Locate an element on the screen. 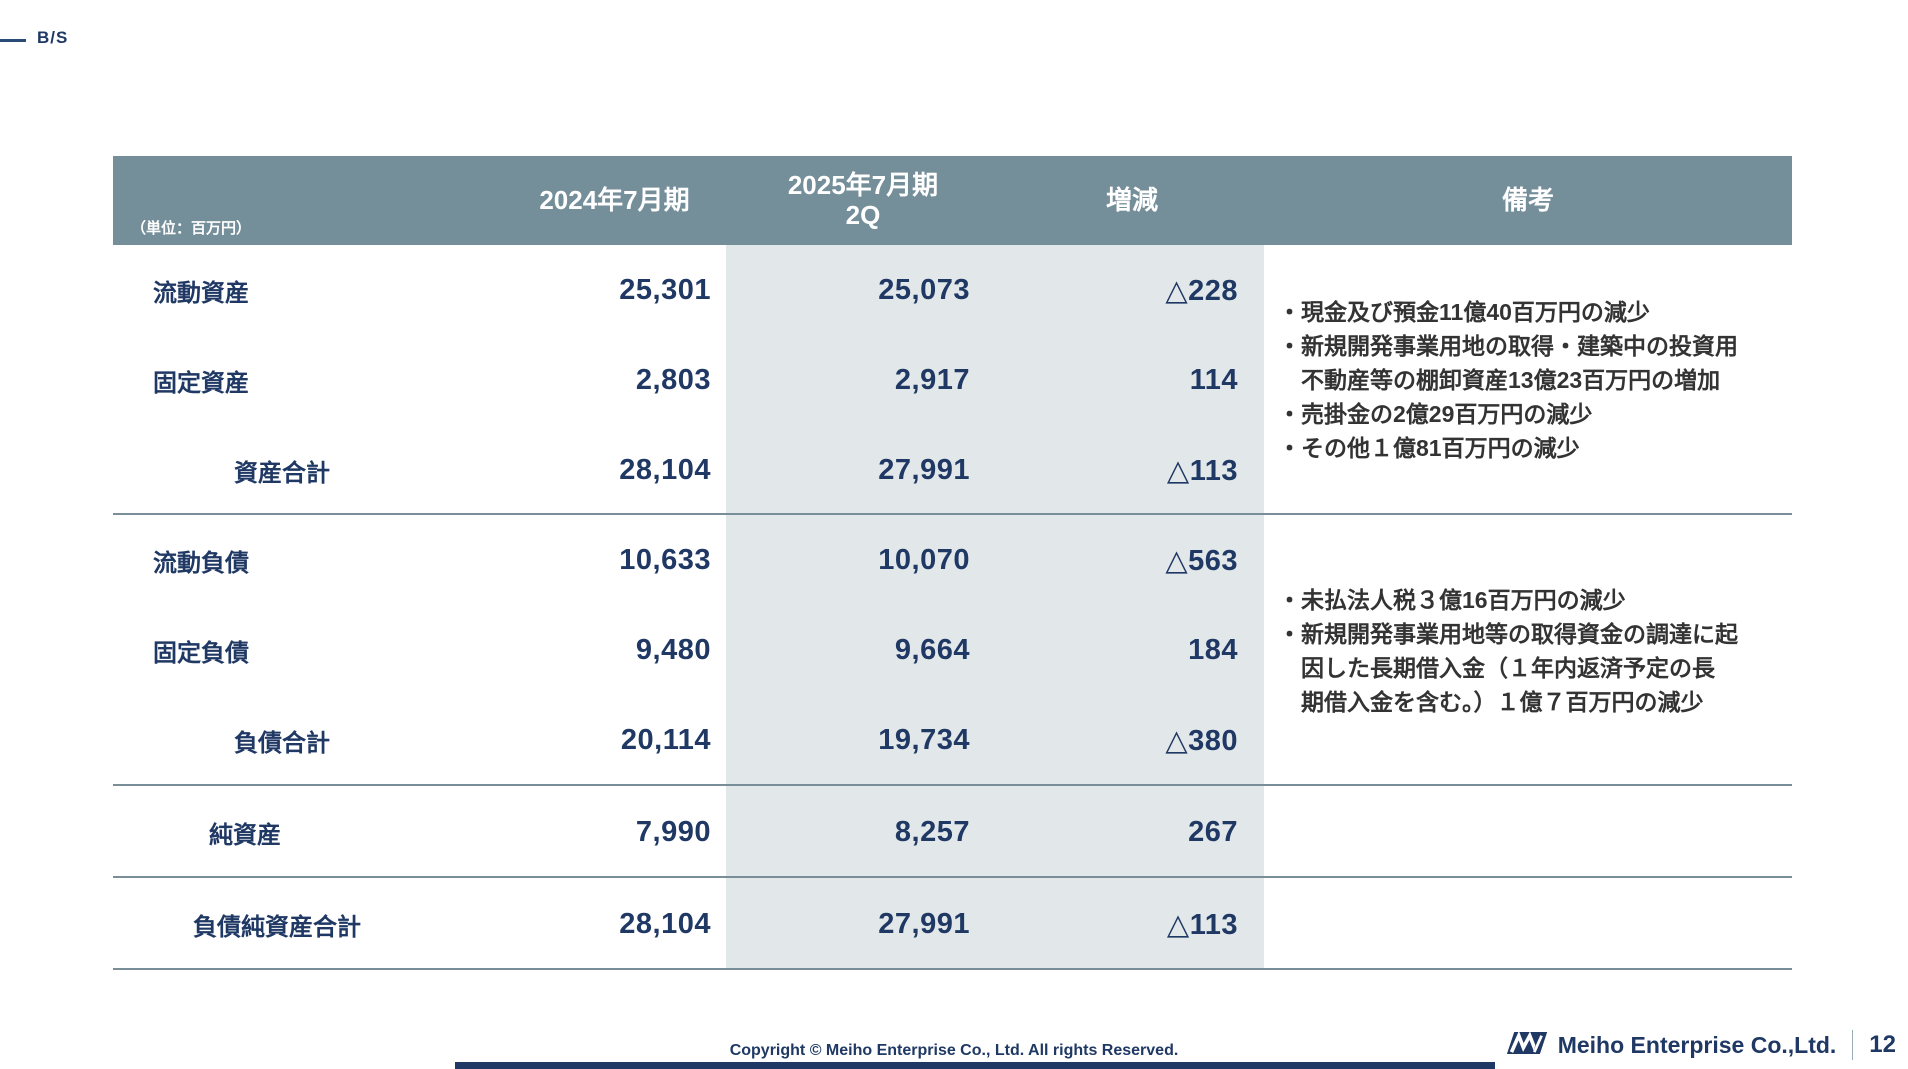 The image size is (1908, 1069). column-header-2025-line2: 2Q is located at coordinates (863, 214).